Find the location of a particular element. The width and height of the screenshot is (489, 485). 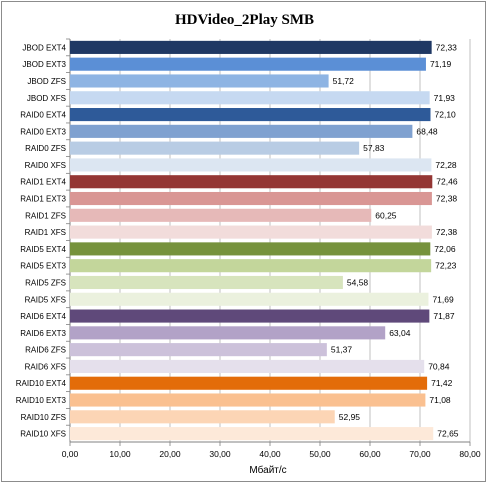

category-label: RAID6 EXT4 is located at coordinates (43, 316).